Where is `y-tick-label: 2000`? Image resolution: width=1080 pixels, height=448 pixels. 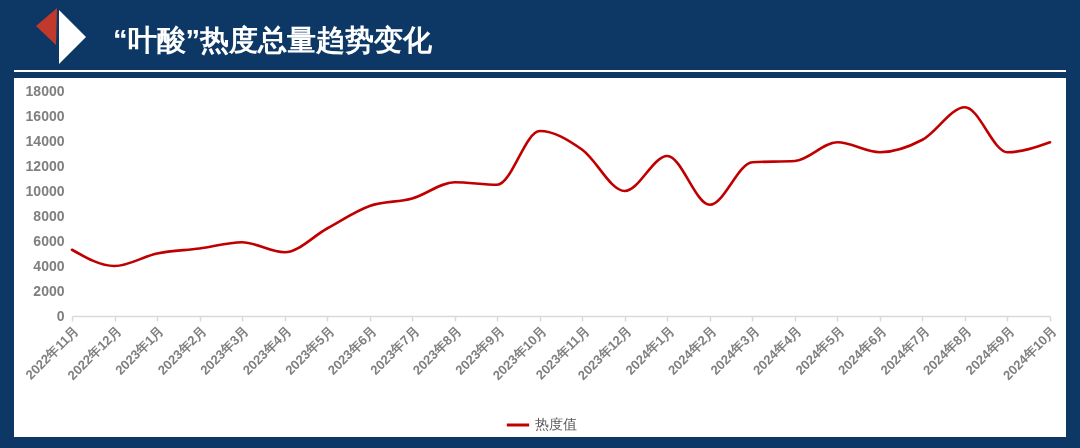
y-tick-label: 2000 is located at coordinates (49, 290).